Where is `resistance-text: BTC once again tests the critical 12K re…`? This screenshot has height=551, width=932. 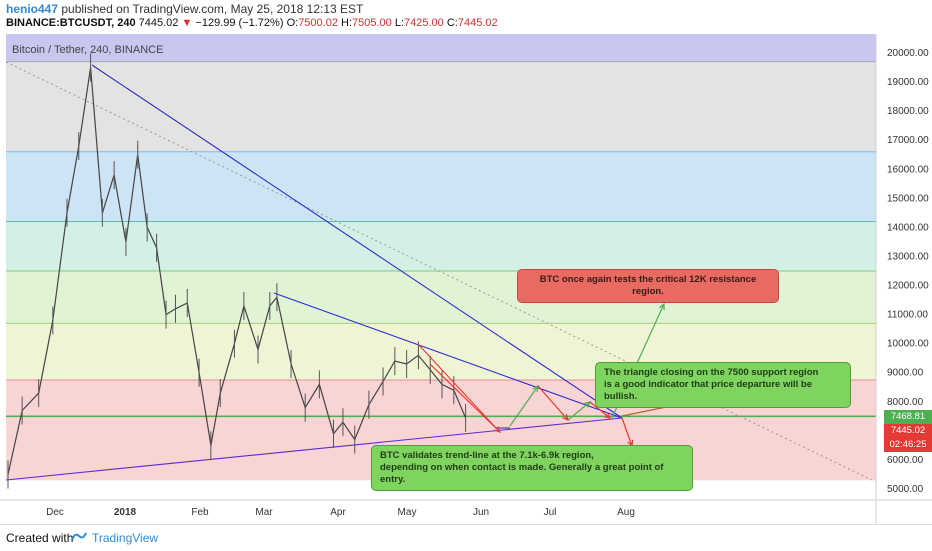 resistance-text: BTC once again tests the critical 12K re… is located at coordinates (648, 285).